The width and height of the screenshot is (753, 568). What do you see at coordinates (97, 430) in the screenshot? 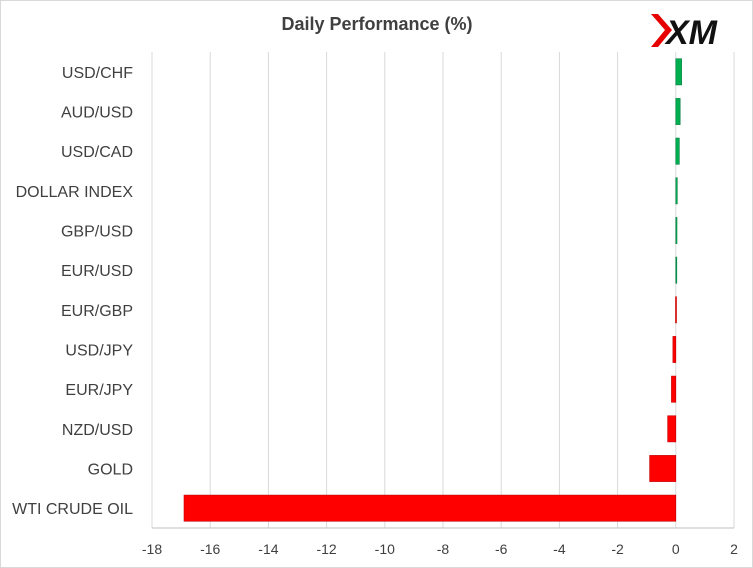
I see `category-label: NZD/USD` at bounding box center [97, 430].